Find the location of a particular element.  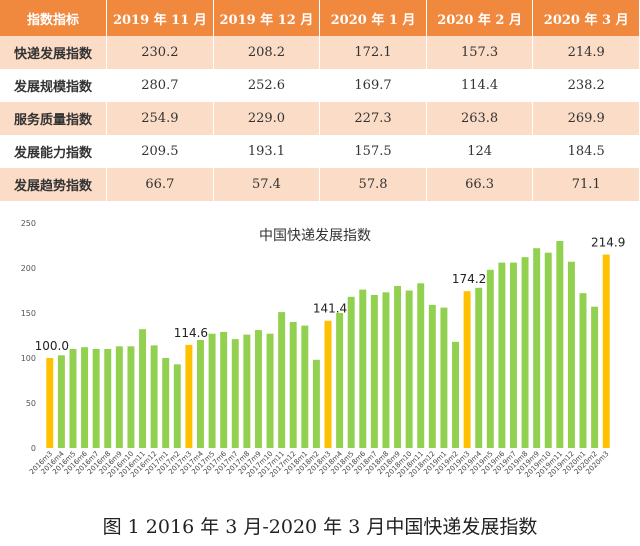

table-cell: 57.4 is located at coordinates (267, 184).